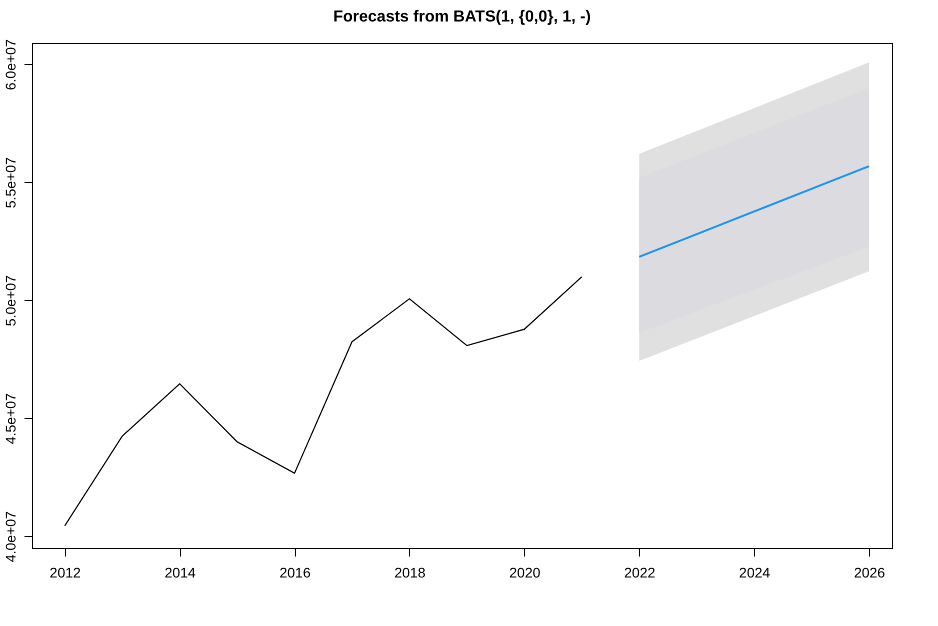 The width and height of the screenshot is (938, 626). I want to click on y-tick-label: 5.0e+07, so click(10, 300).